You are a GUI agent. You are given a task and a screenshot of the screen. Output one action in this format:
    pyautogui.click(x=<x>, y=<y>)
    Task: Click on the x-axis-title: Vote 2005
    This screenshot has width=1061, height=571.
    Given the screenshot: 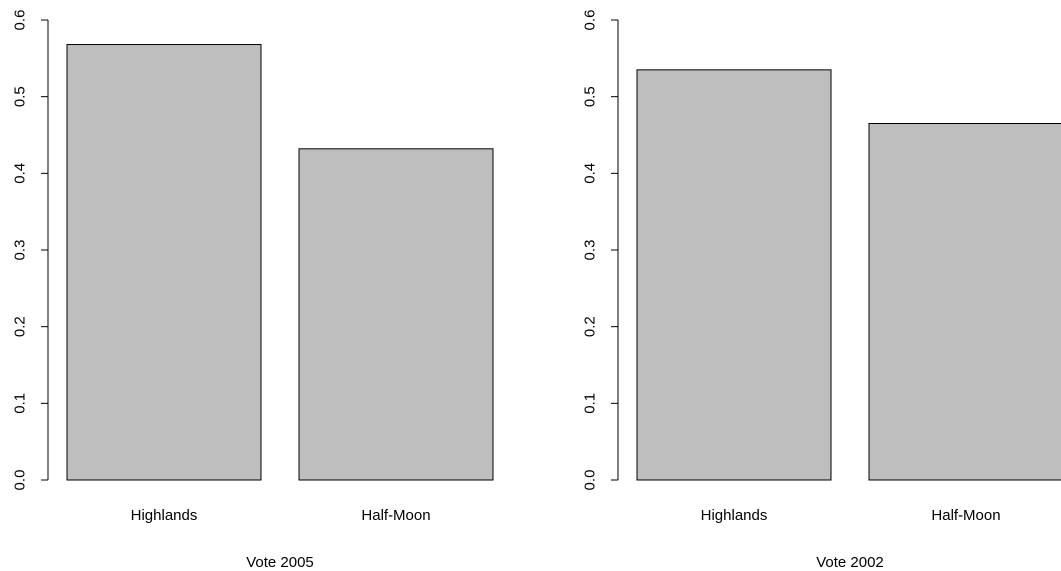 What is the action you would take?
    pyautogui.click(x=280, y=562)
    